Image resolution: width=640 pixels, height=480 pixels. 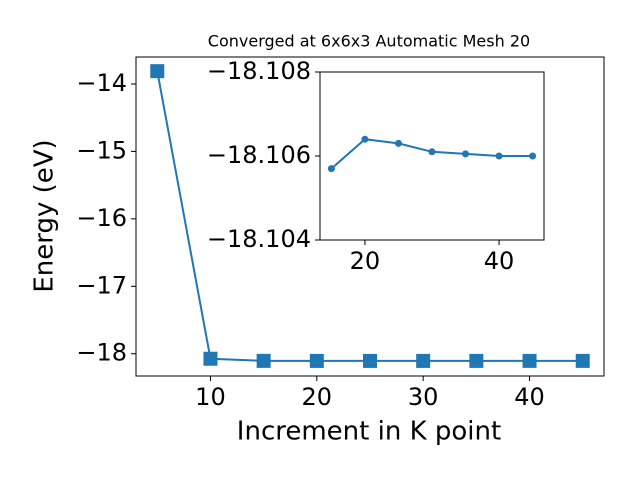 What do you see at coordinates (101, 218) in the screenshot?
I see `y-tick-label: −16` at bounding box center [101, 218].